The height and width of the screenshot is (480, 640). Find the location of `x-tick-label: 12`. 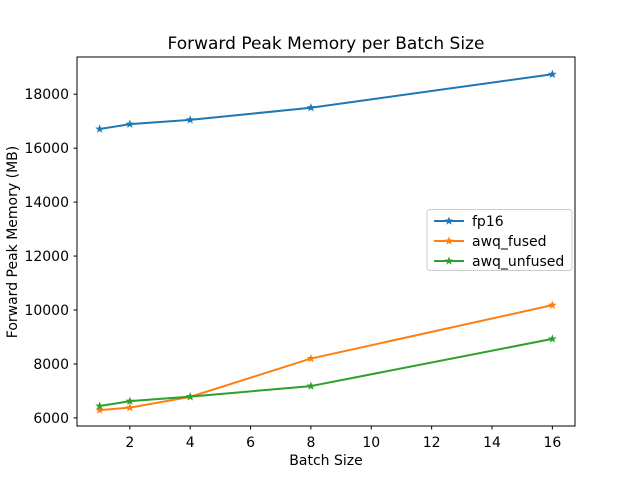

x-tick-label: 12 is located at coordinates (432, 443).